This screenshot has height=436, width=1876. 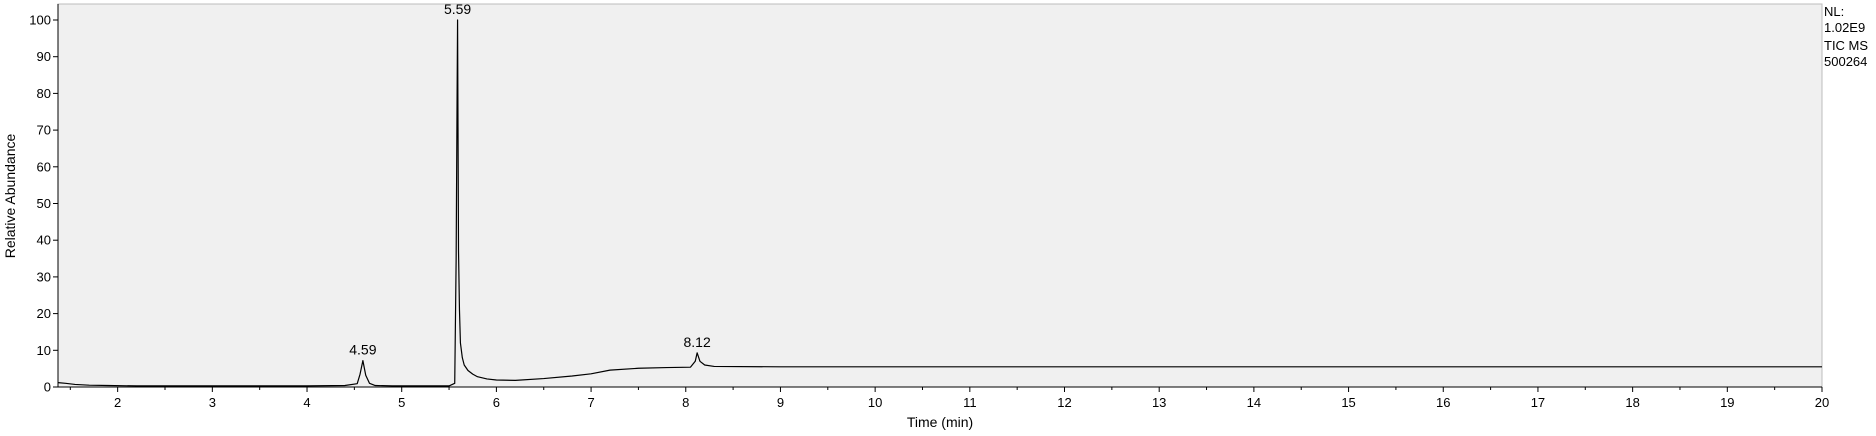 I want to click on x-axis: 2 3 4 5 6 7 8 9 10 11 12 13 14 15 16 17 18 19 20, so click(x=943, y=398).